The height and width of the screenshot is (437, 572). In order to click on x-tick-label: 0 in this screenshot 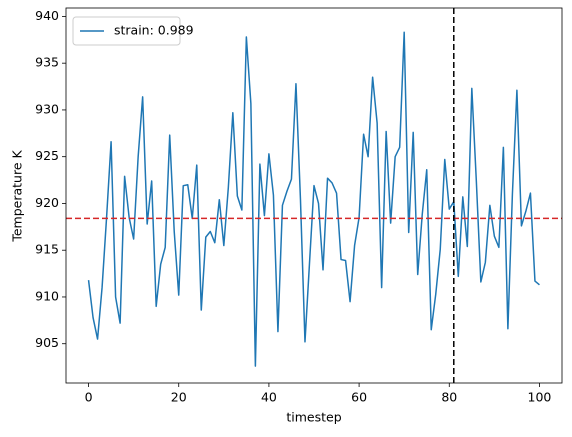, I will do `click(89, 397)`.